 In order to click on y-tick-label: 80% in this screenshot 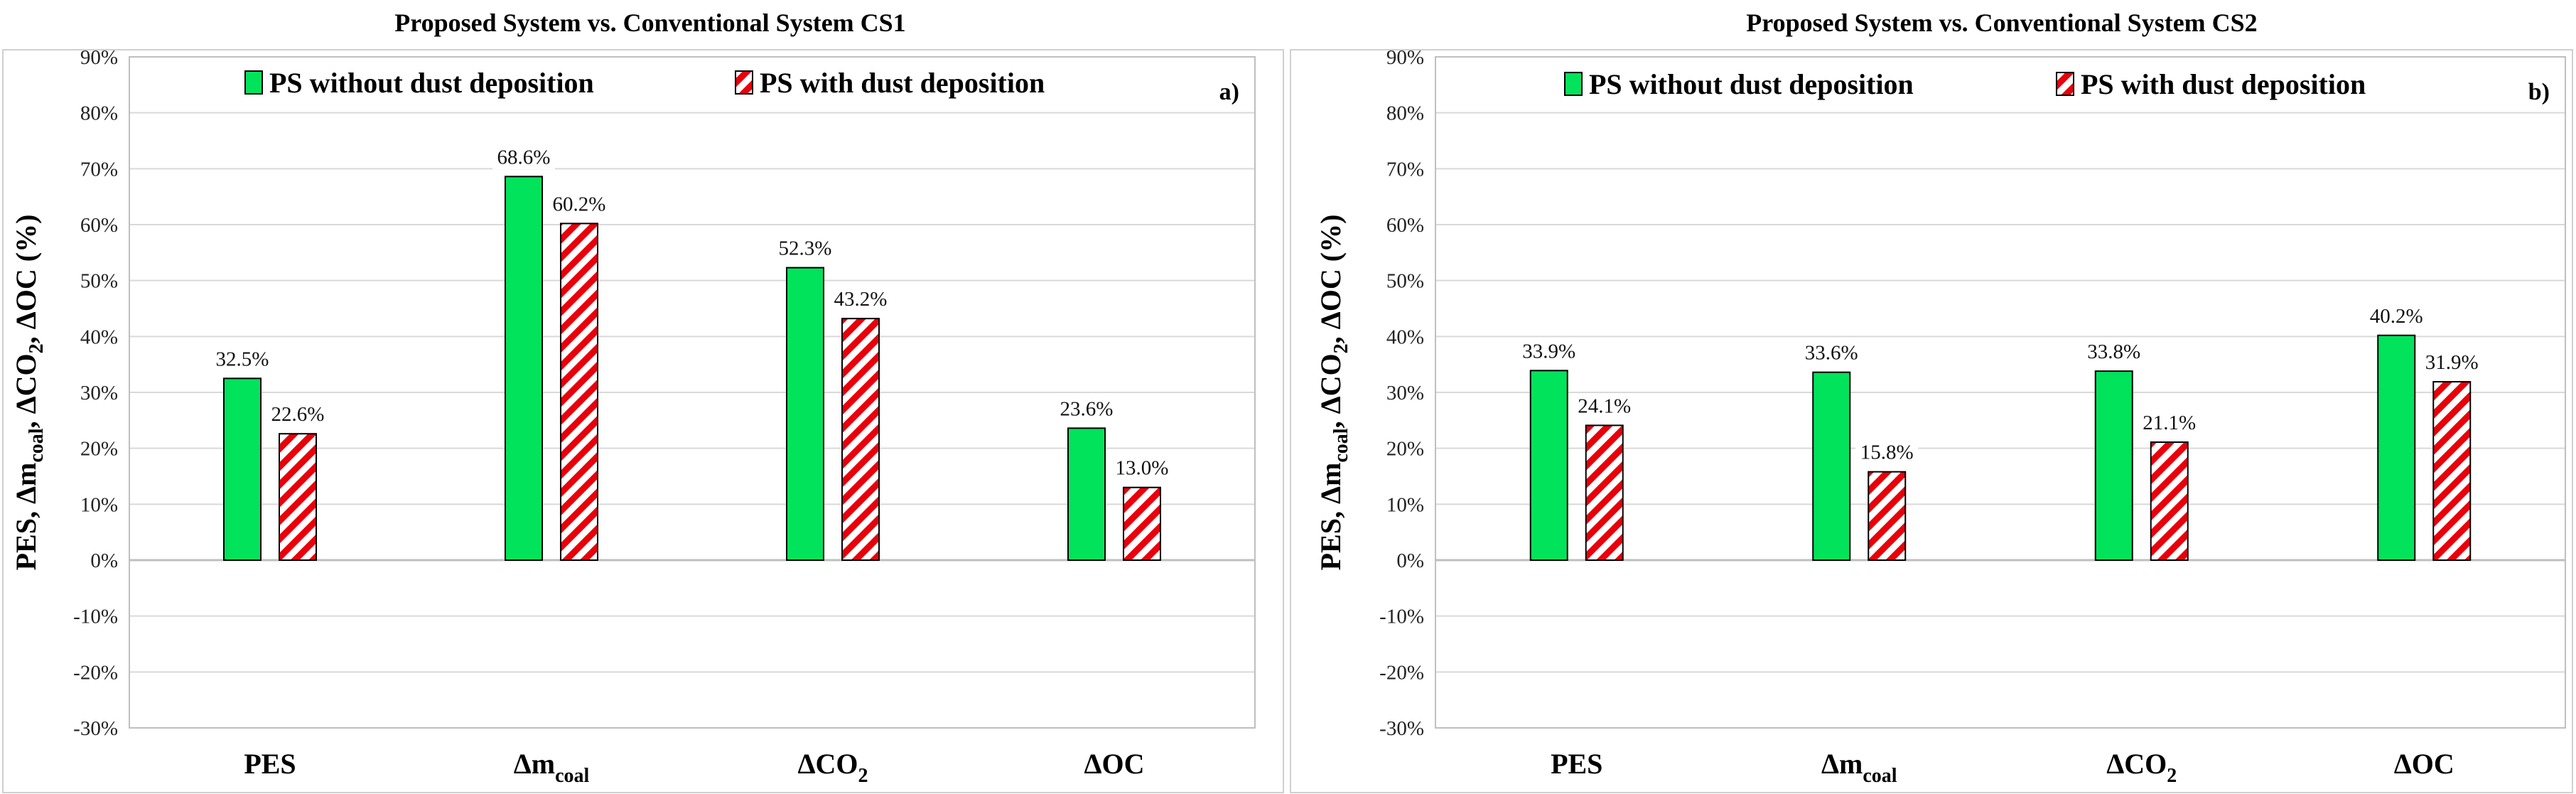, I will do `click(1405, 113)`.